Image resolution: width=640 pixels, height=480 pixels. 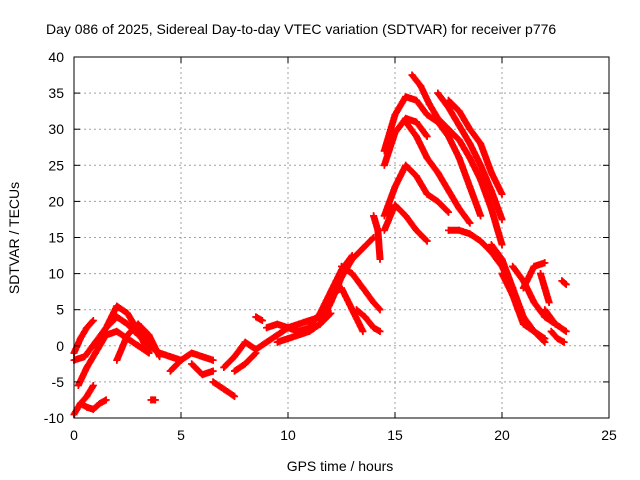 What do you see at coordinates (14, 238) in the screenshot?
I see `y-axis-label: SDTVAR / TECUs` at bounding box center [14, 238].